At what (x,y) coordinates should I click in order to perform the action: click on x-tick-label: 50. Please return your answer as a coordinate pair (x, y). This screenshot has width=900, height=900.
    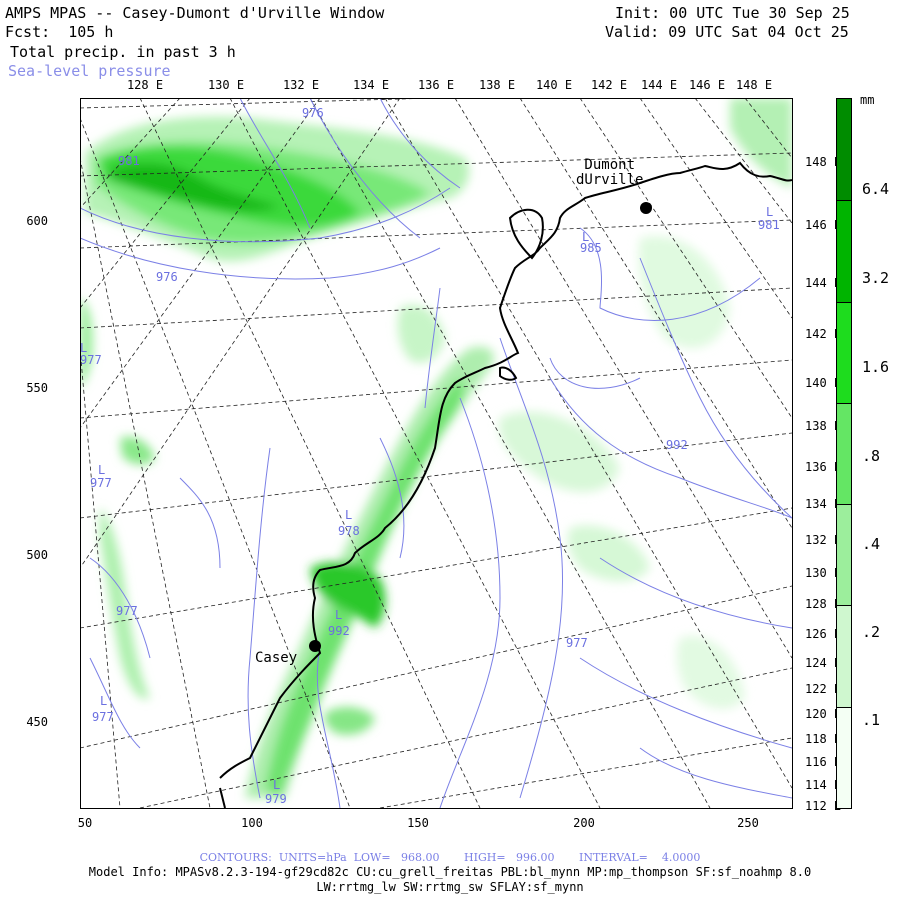
    Looking at the image, I should click on (85, 823).